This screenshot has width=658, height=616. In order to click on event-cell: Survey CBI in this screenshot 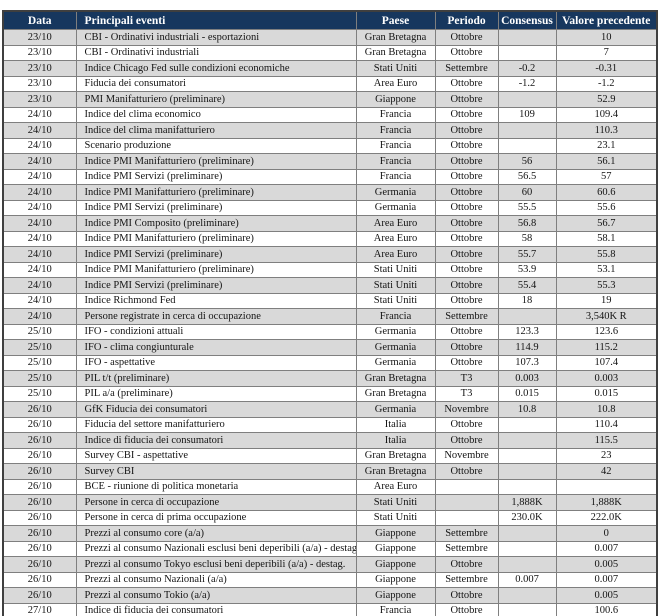, I will do `click(216, 471)`.